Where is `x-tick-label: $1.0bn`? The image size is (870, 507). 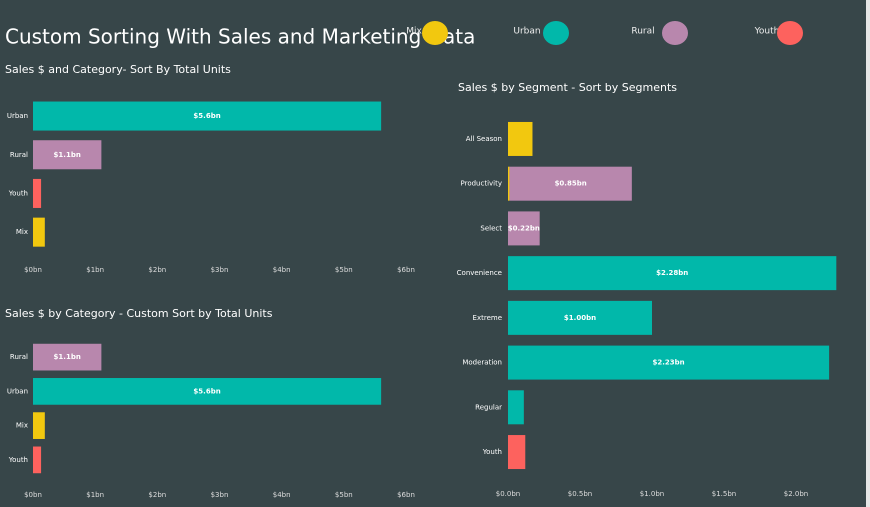 x-tick-label: $1.0bn is located at coordinates (652, 494).